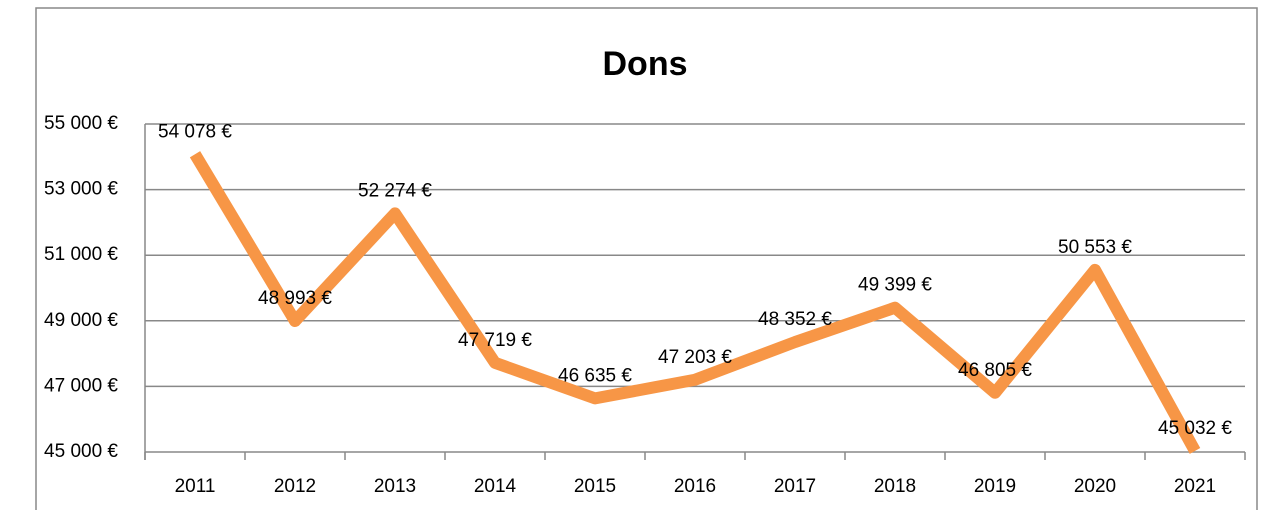 The width and height of the screenshot is (1264, 510). I want to click on x-tick-label: 2012, so click(295, 486).